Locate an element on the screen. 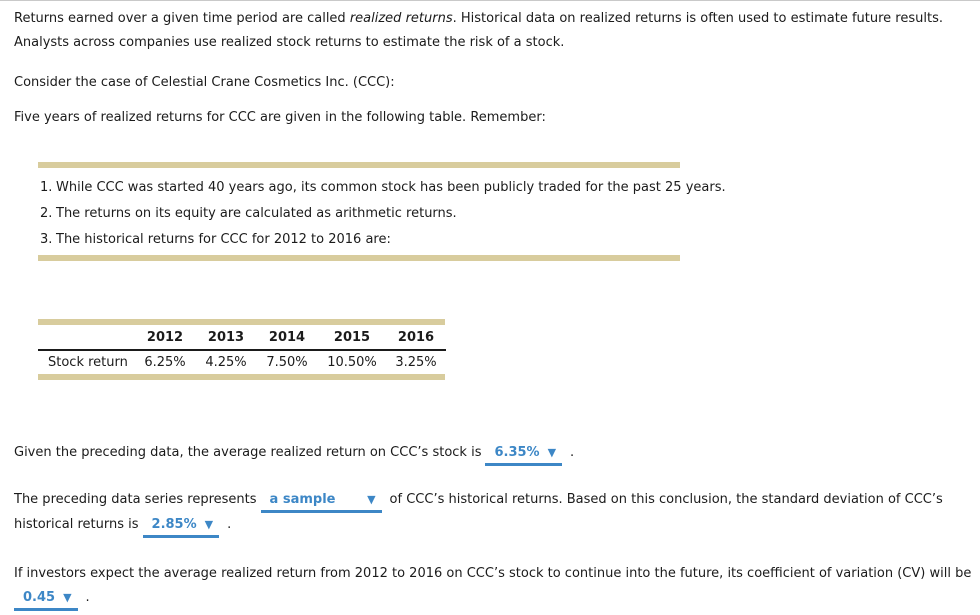  sample-or-population-dropdown: a sample ▼ is located at coordinates (321, 502).